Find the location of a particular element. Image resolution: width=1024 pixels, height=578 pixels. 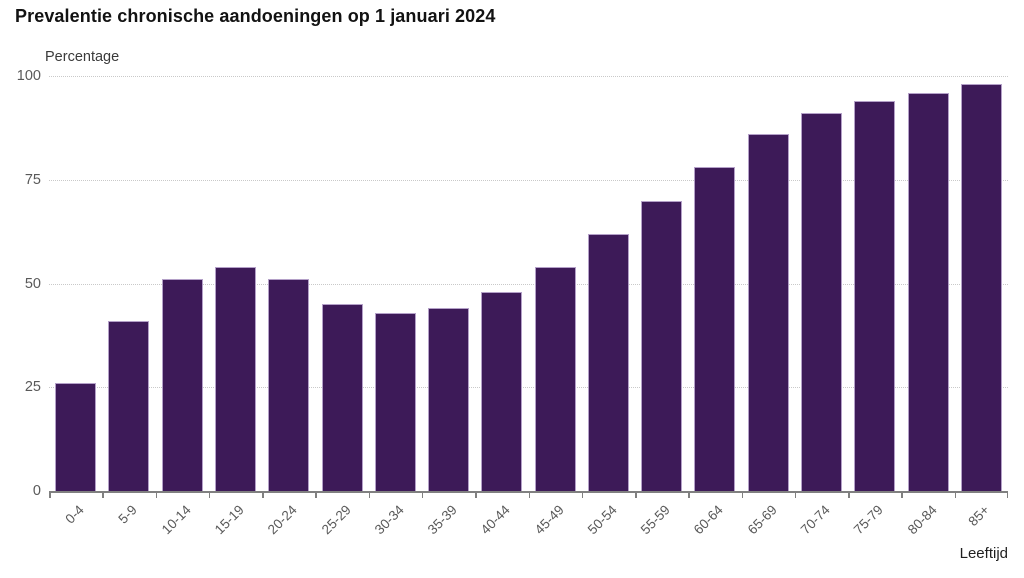

x-tick-label: 30-34 is located at coordinates (389, 520).